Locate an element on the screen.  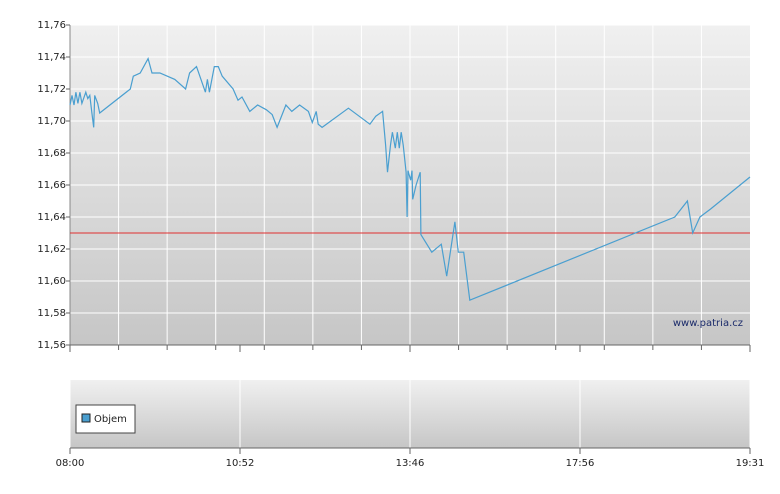
y-tick-label: 11,72 is located at coordinates (51, 89).